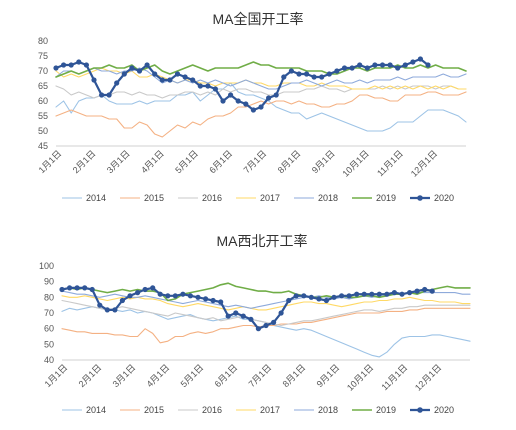 The width and height of the screenshot is (516, 430). What do you see at coordinates (49, 282) in the screenshot?
I see `y-tick-label: 90` at bounding box center [49, 282].